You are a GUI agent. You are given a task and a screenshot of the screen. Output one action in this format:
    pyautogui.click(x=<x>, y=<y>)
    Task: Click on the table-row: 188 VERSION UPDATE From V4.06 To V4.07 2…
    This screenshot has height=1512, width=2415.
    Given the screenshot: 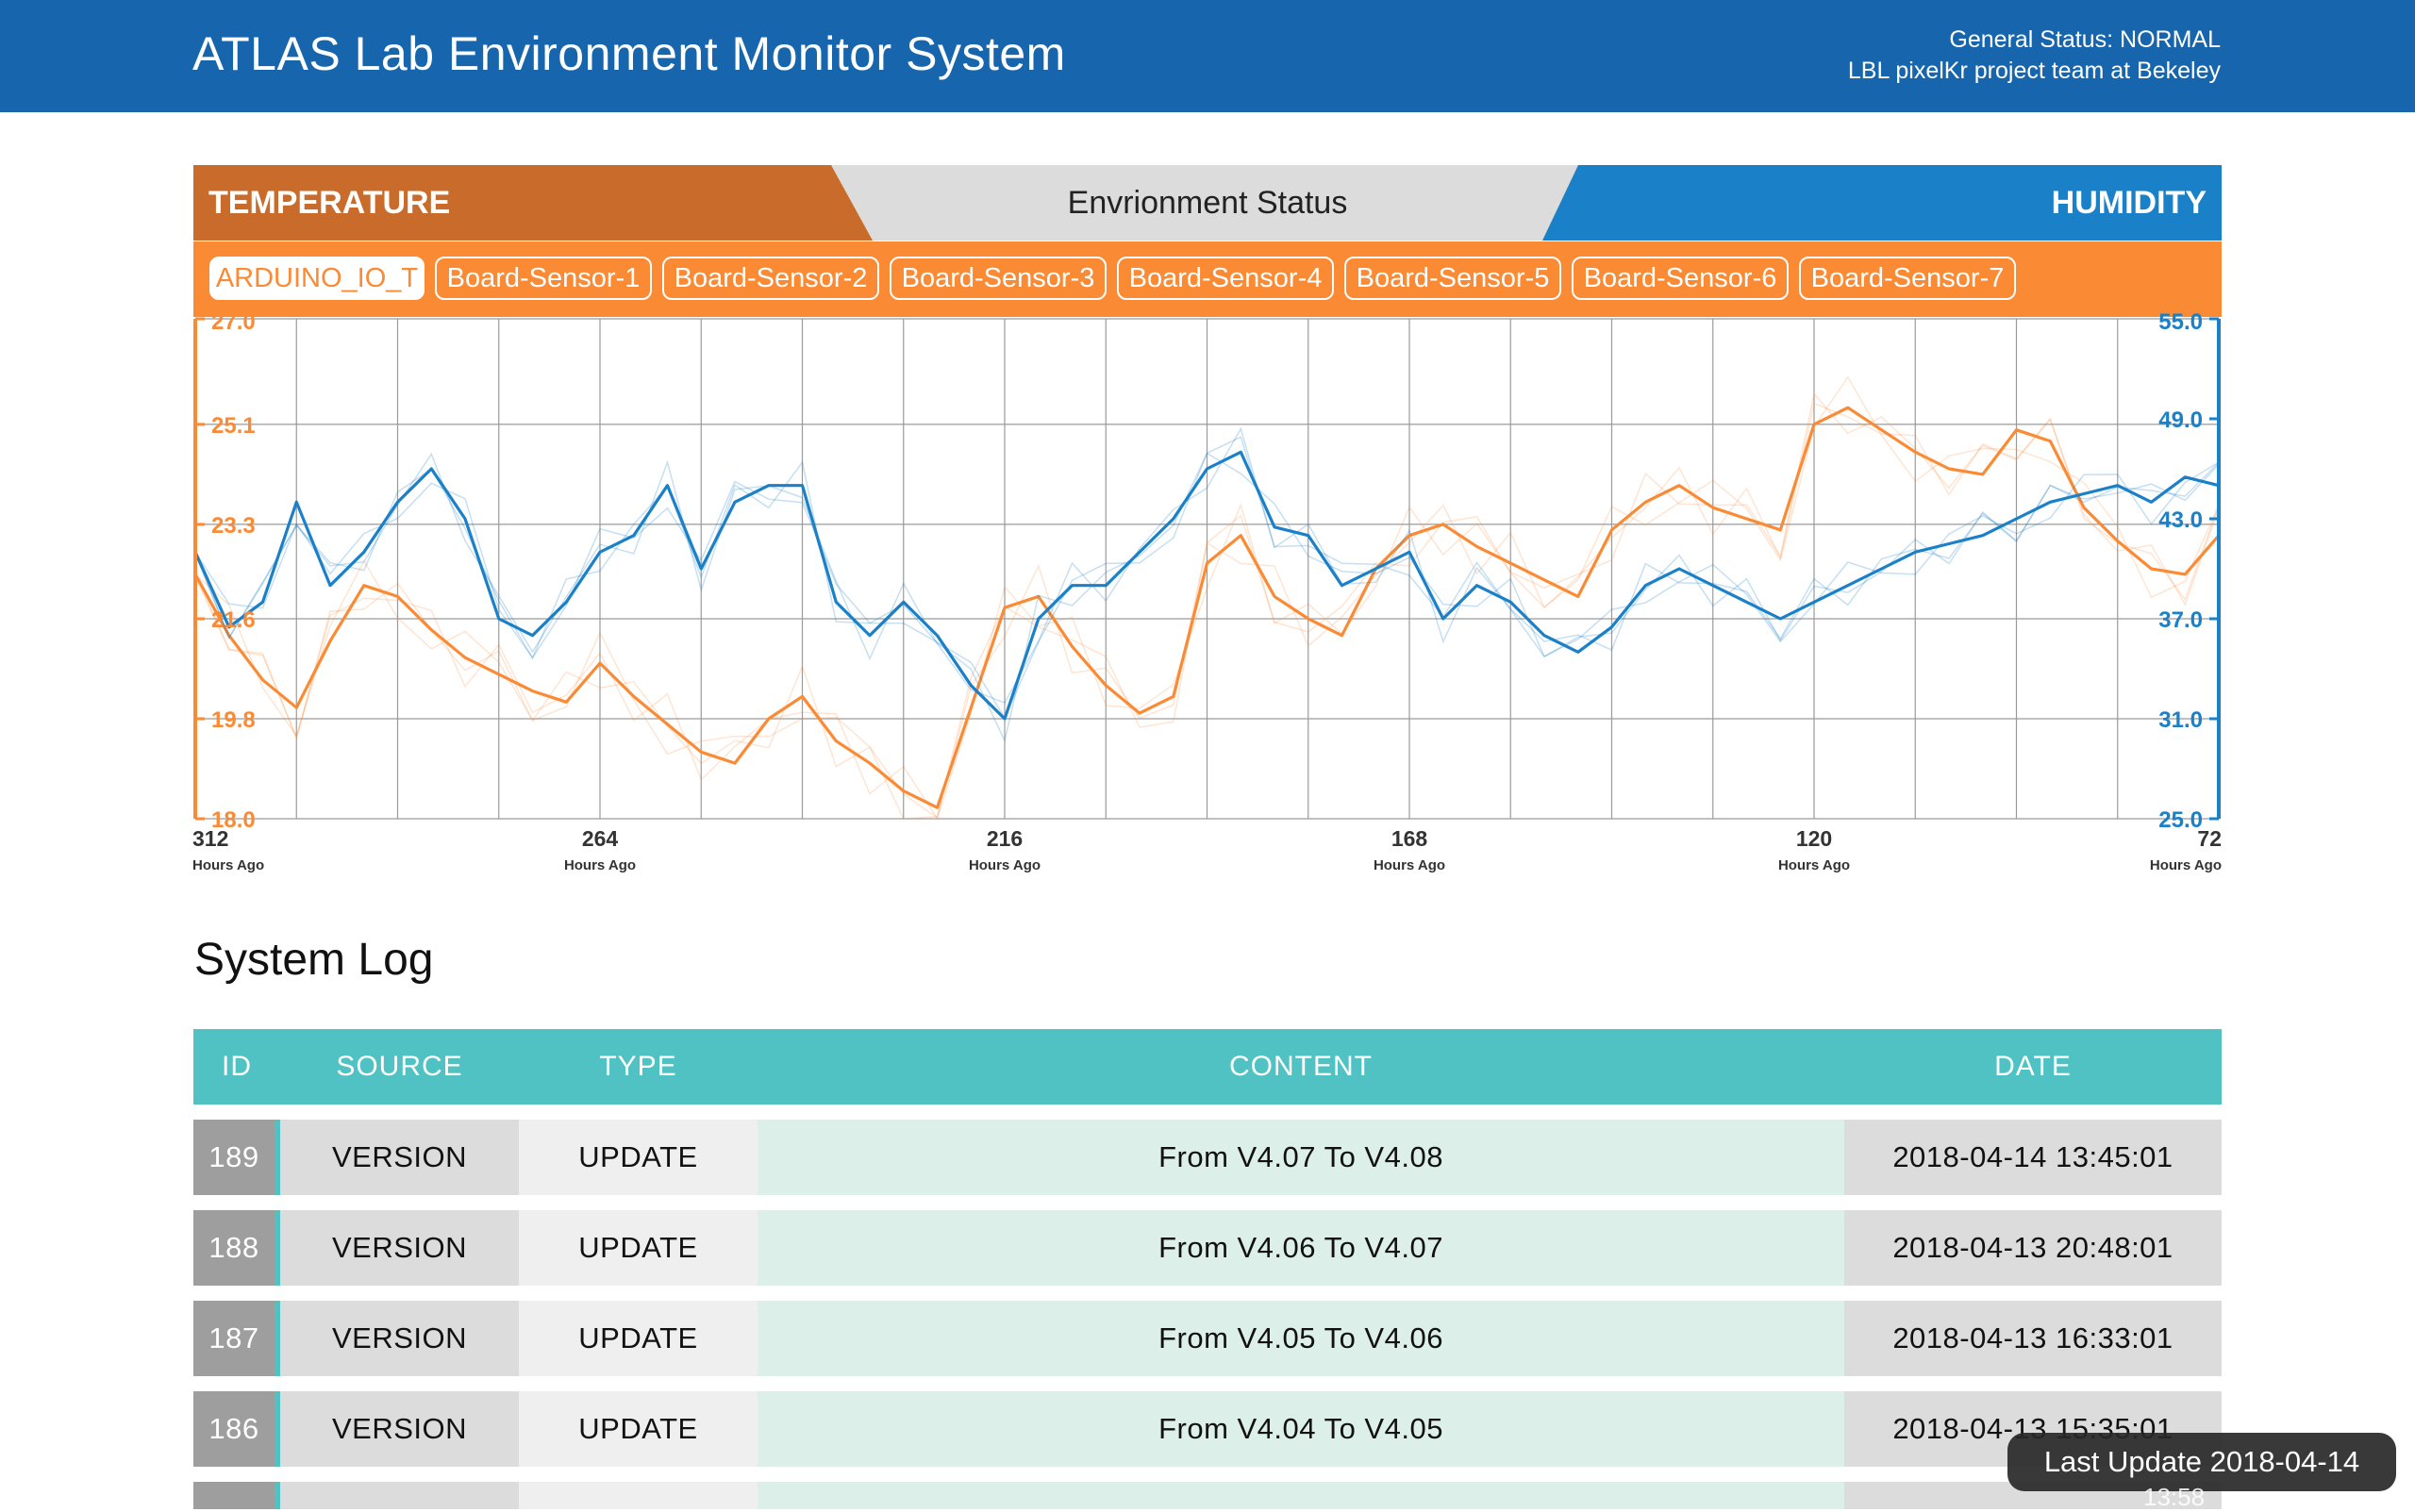 What is the action you would take?
    pyautogui.click(x=1207, y=1248)
    